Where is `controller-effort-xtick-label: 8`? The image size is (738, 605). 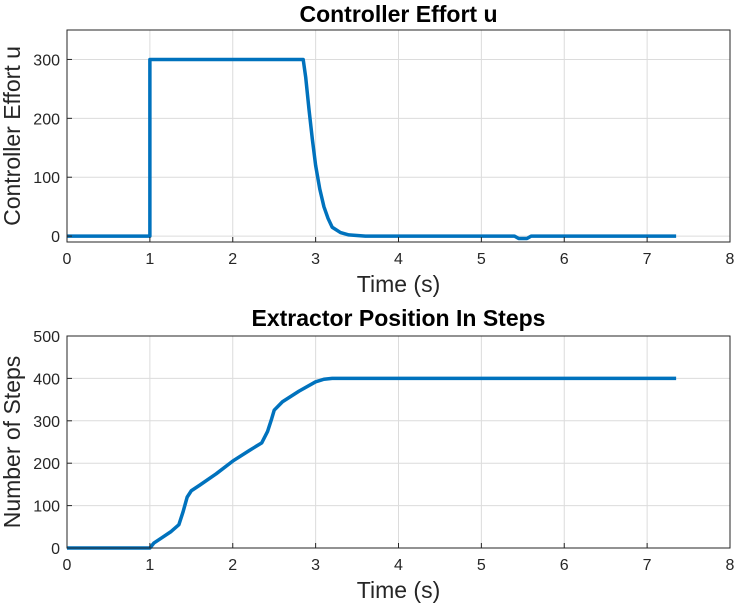
controller-effort-xtick-label: 8 is located at coordinates (730, 259).